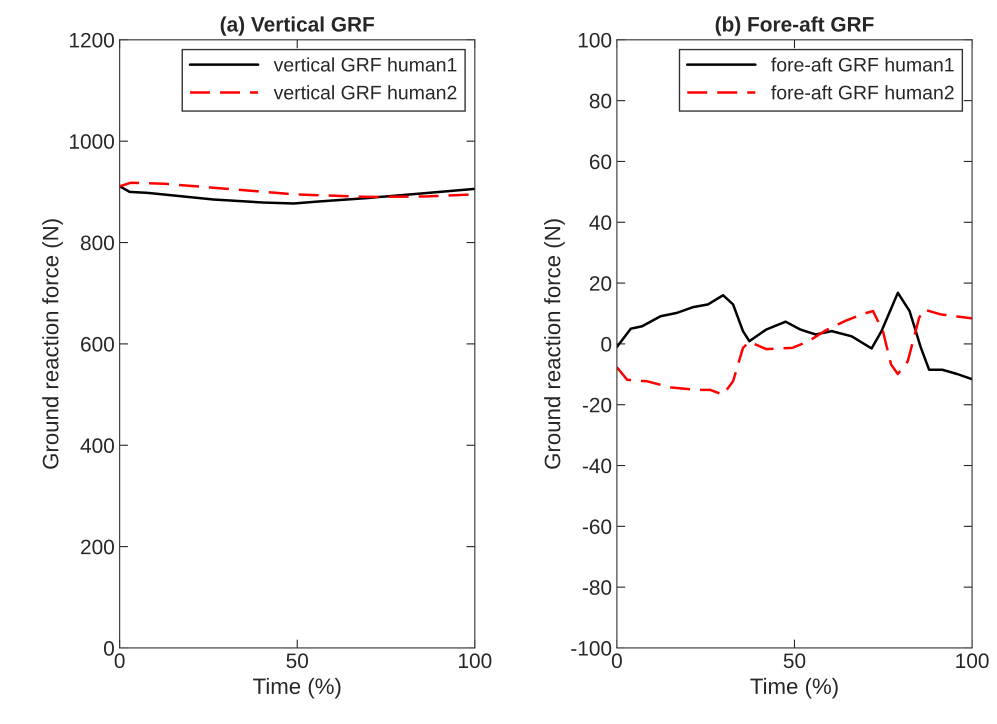  Describe the element at coordinates (601, 162) in the screenshot. I see `y-tick-label: 60` at that location.